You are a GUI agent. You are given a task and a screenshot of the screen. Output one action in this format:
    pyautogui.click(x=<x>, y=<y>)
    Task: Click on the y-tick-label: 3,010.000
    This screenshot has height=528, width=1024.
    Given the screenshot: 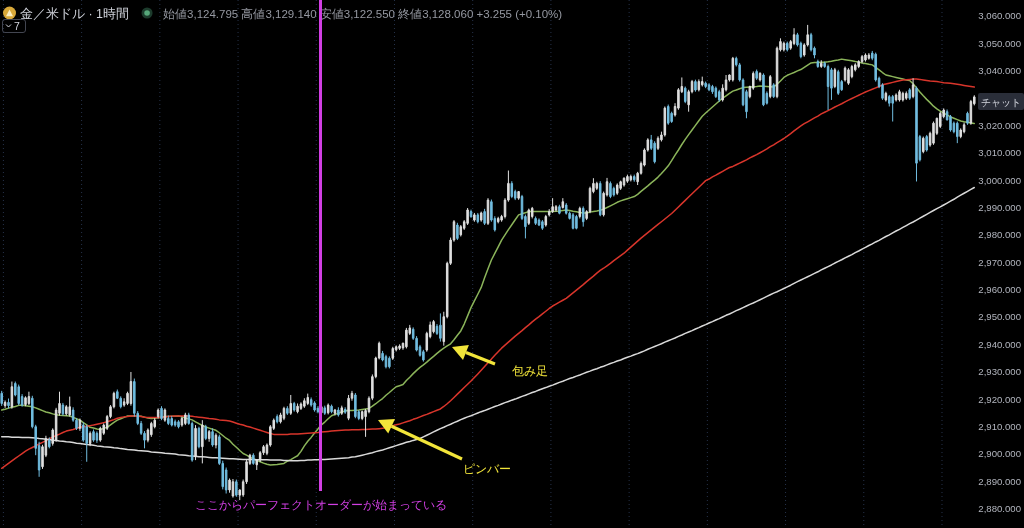 What is the action you would take?
    pyautogui.click(x=999, y=153)
    